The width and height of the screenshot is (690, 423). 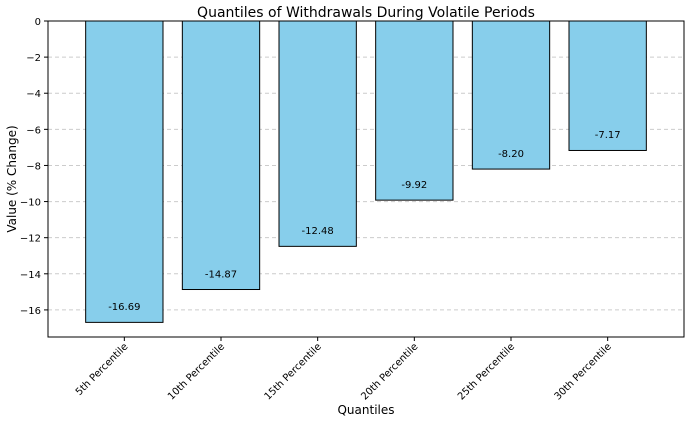 What do you see at coordinates (12, 178) in the screenshot?
I see `y-axis-label: Value (% Change)` at bounding box center [12, 178].